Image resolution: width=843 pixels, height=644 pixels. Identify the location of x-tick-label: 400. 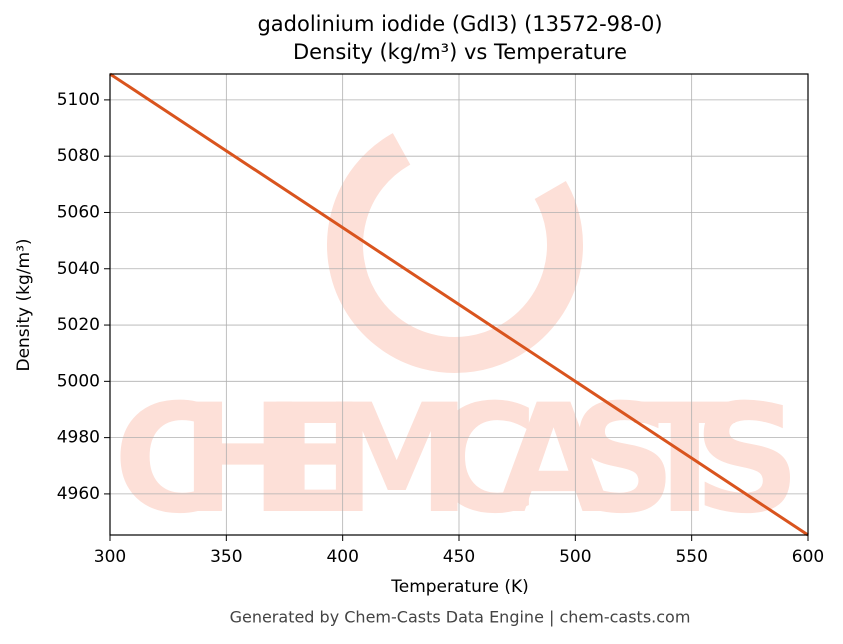
(342, 557).